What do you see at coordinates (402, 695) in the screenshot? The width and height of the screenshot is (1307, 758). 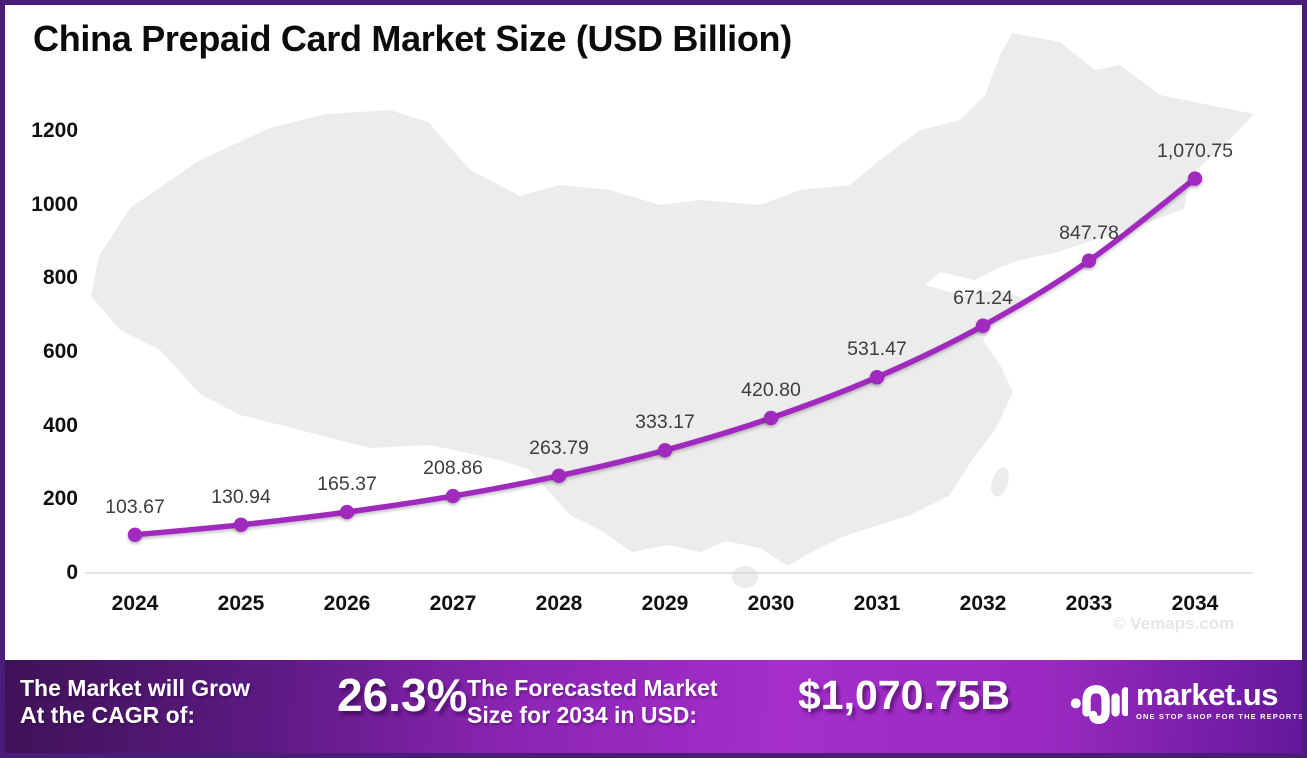 I see `cagr-value: 26.3%` at bounding box center [402, 695].